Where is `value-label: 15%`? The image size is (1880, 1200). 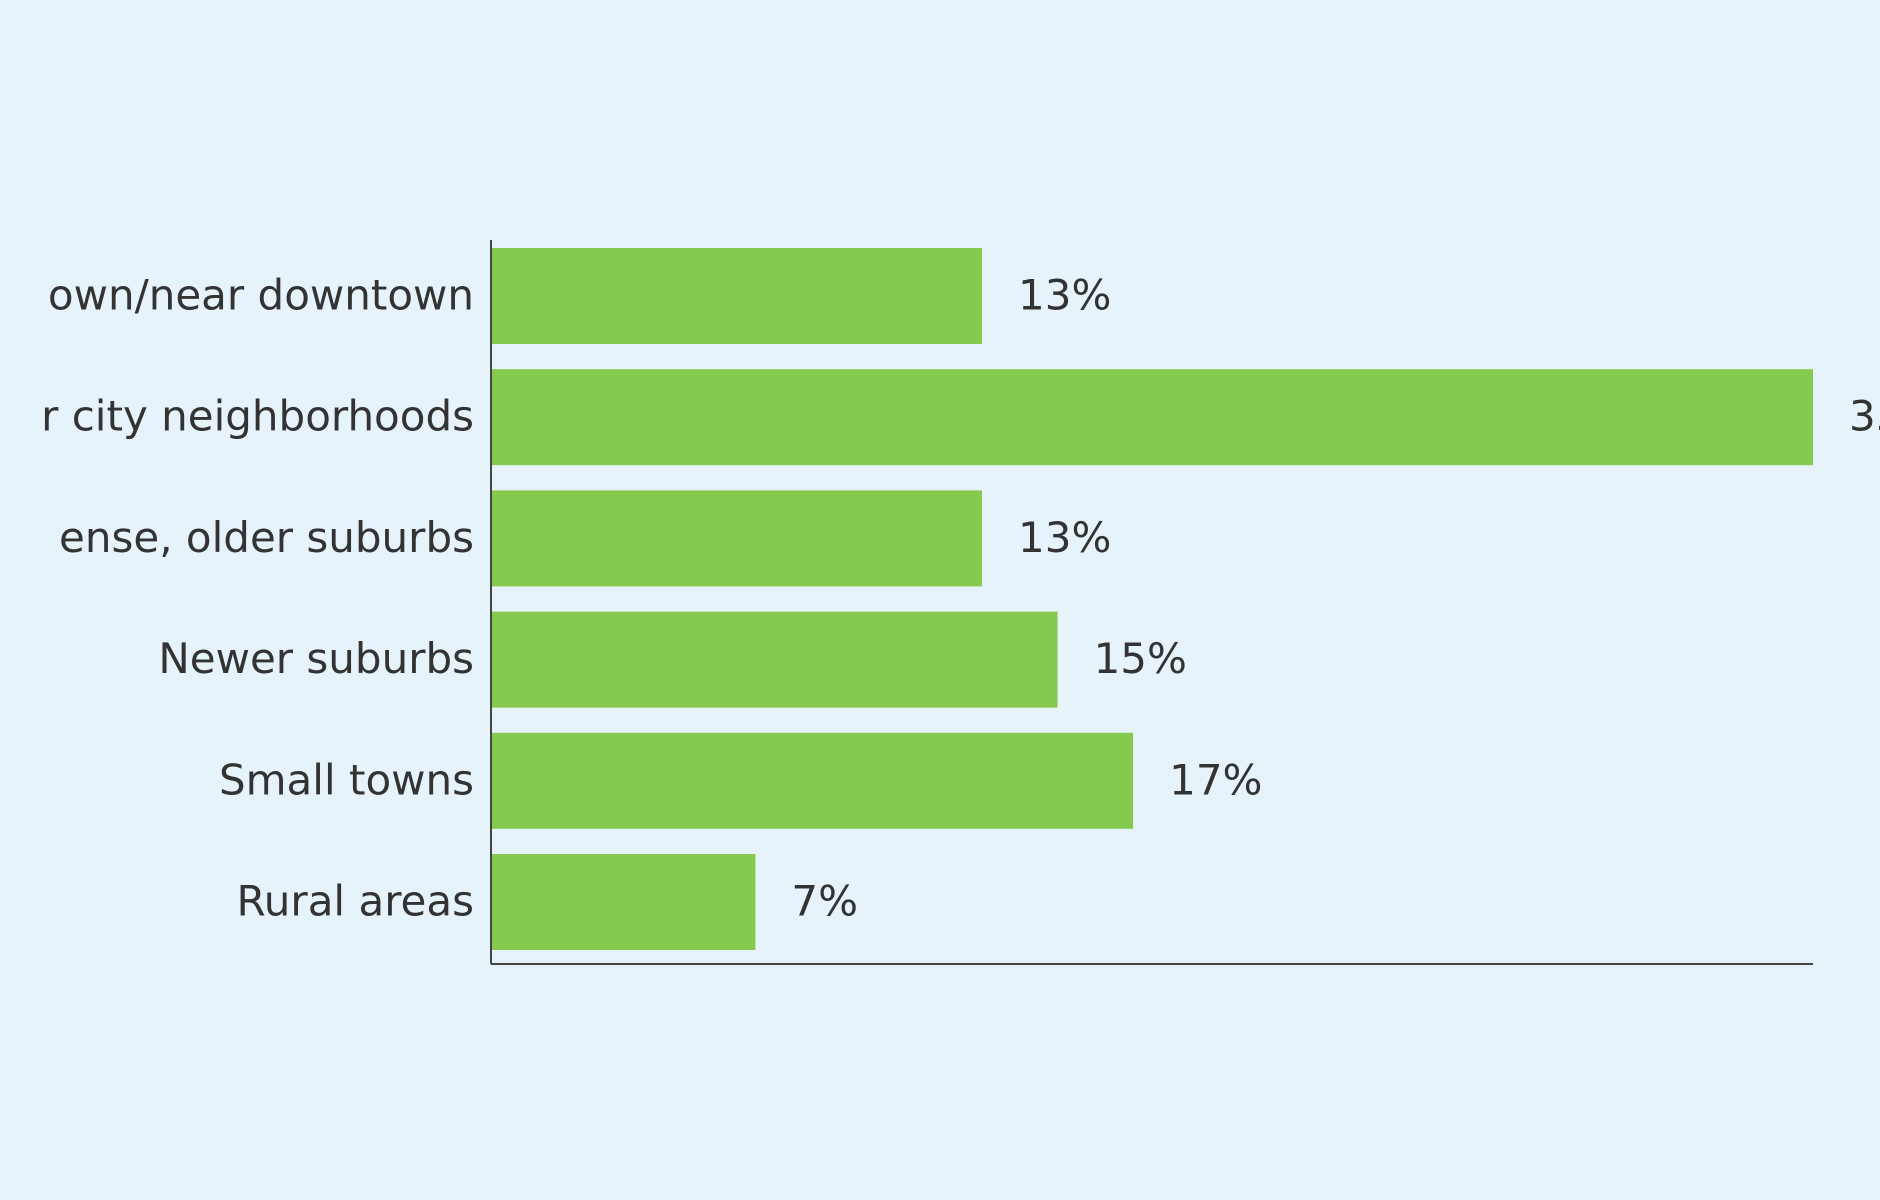 value-label: 15% is located at coordinates (1140, 658).